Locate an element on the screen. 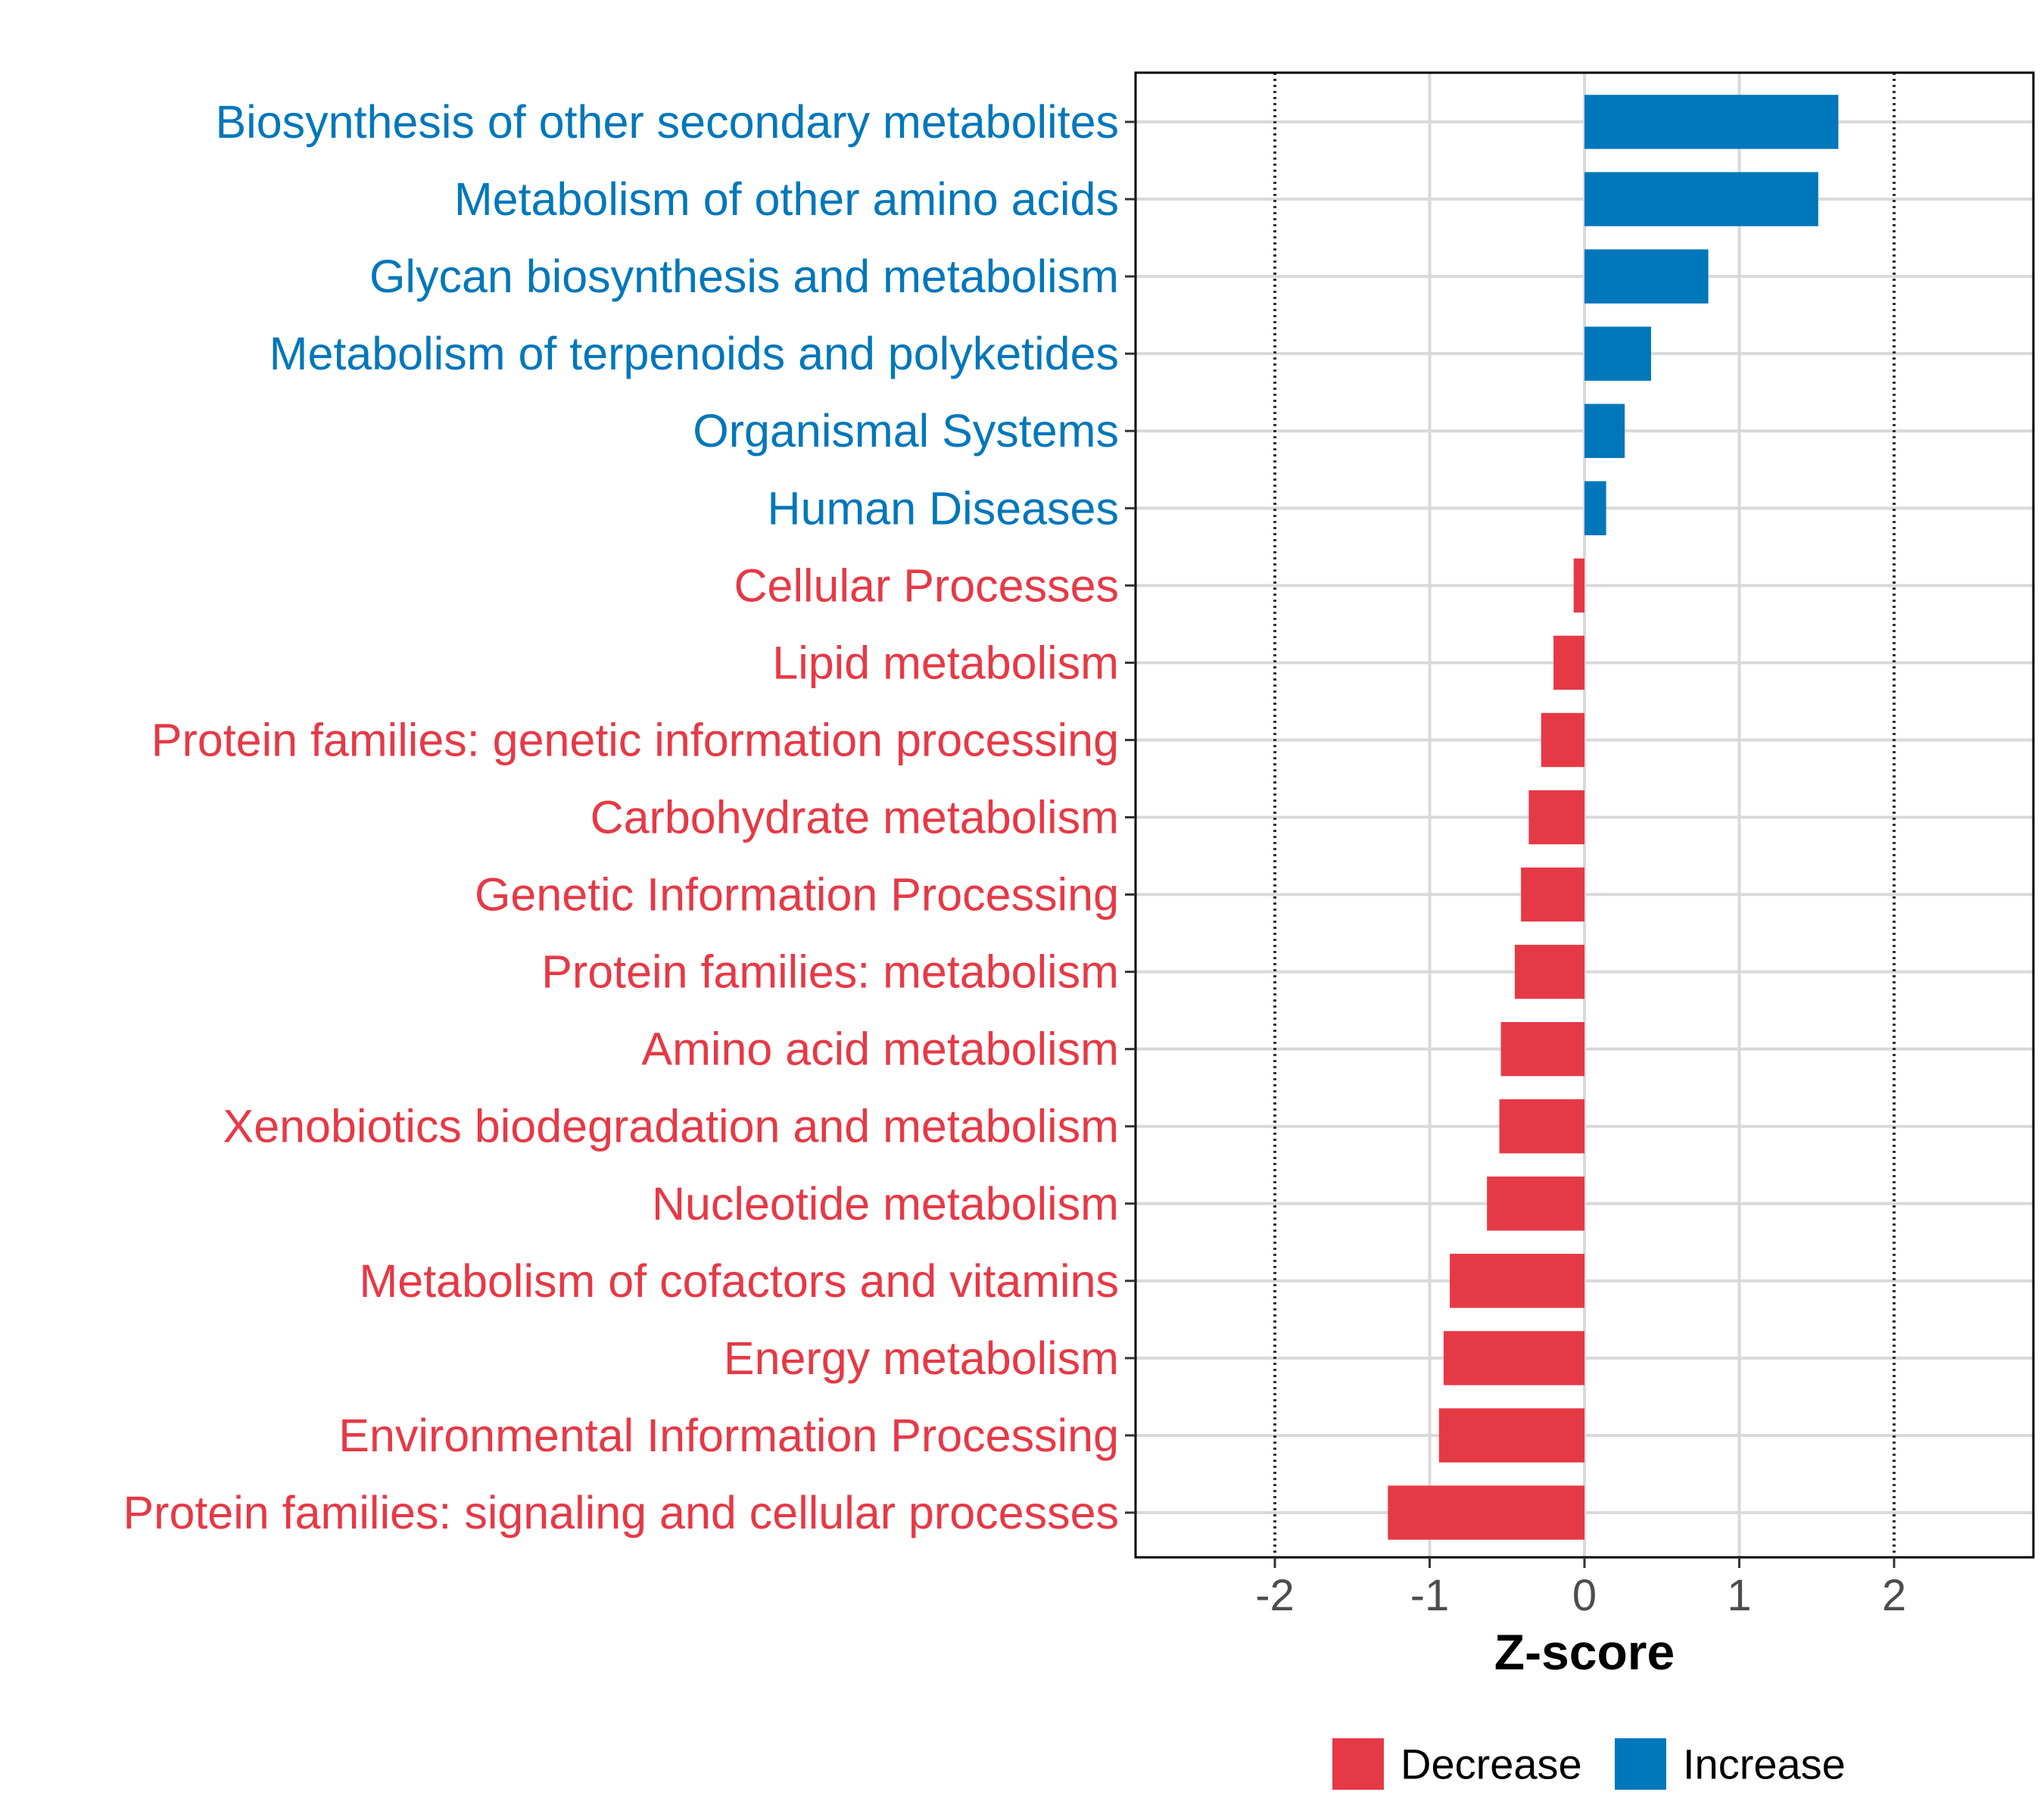 Image resolution: width=2044 pixels, height=1817 pixels. category-label: Amino acid metabolism is located at coordinates (880, 1049).